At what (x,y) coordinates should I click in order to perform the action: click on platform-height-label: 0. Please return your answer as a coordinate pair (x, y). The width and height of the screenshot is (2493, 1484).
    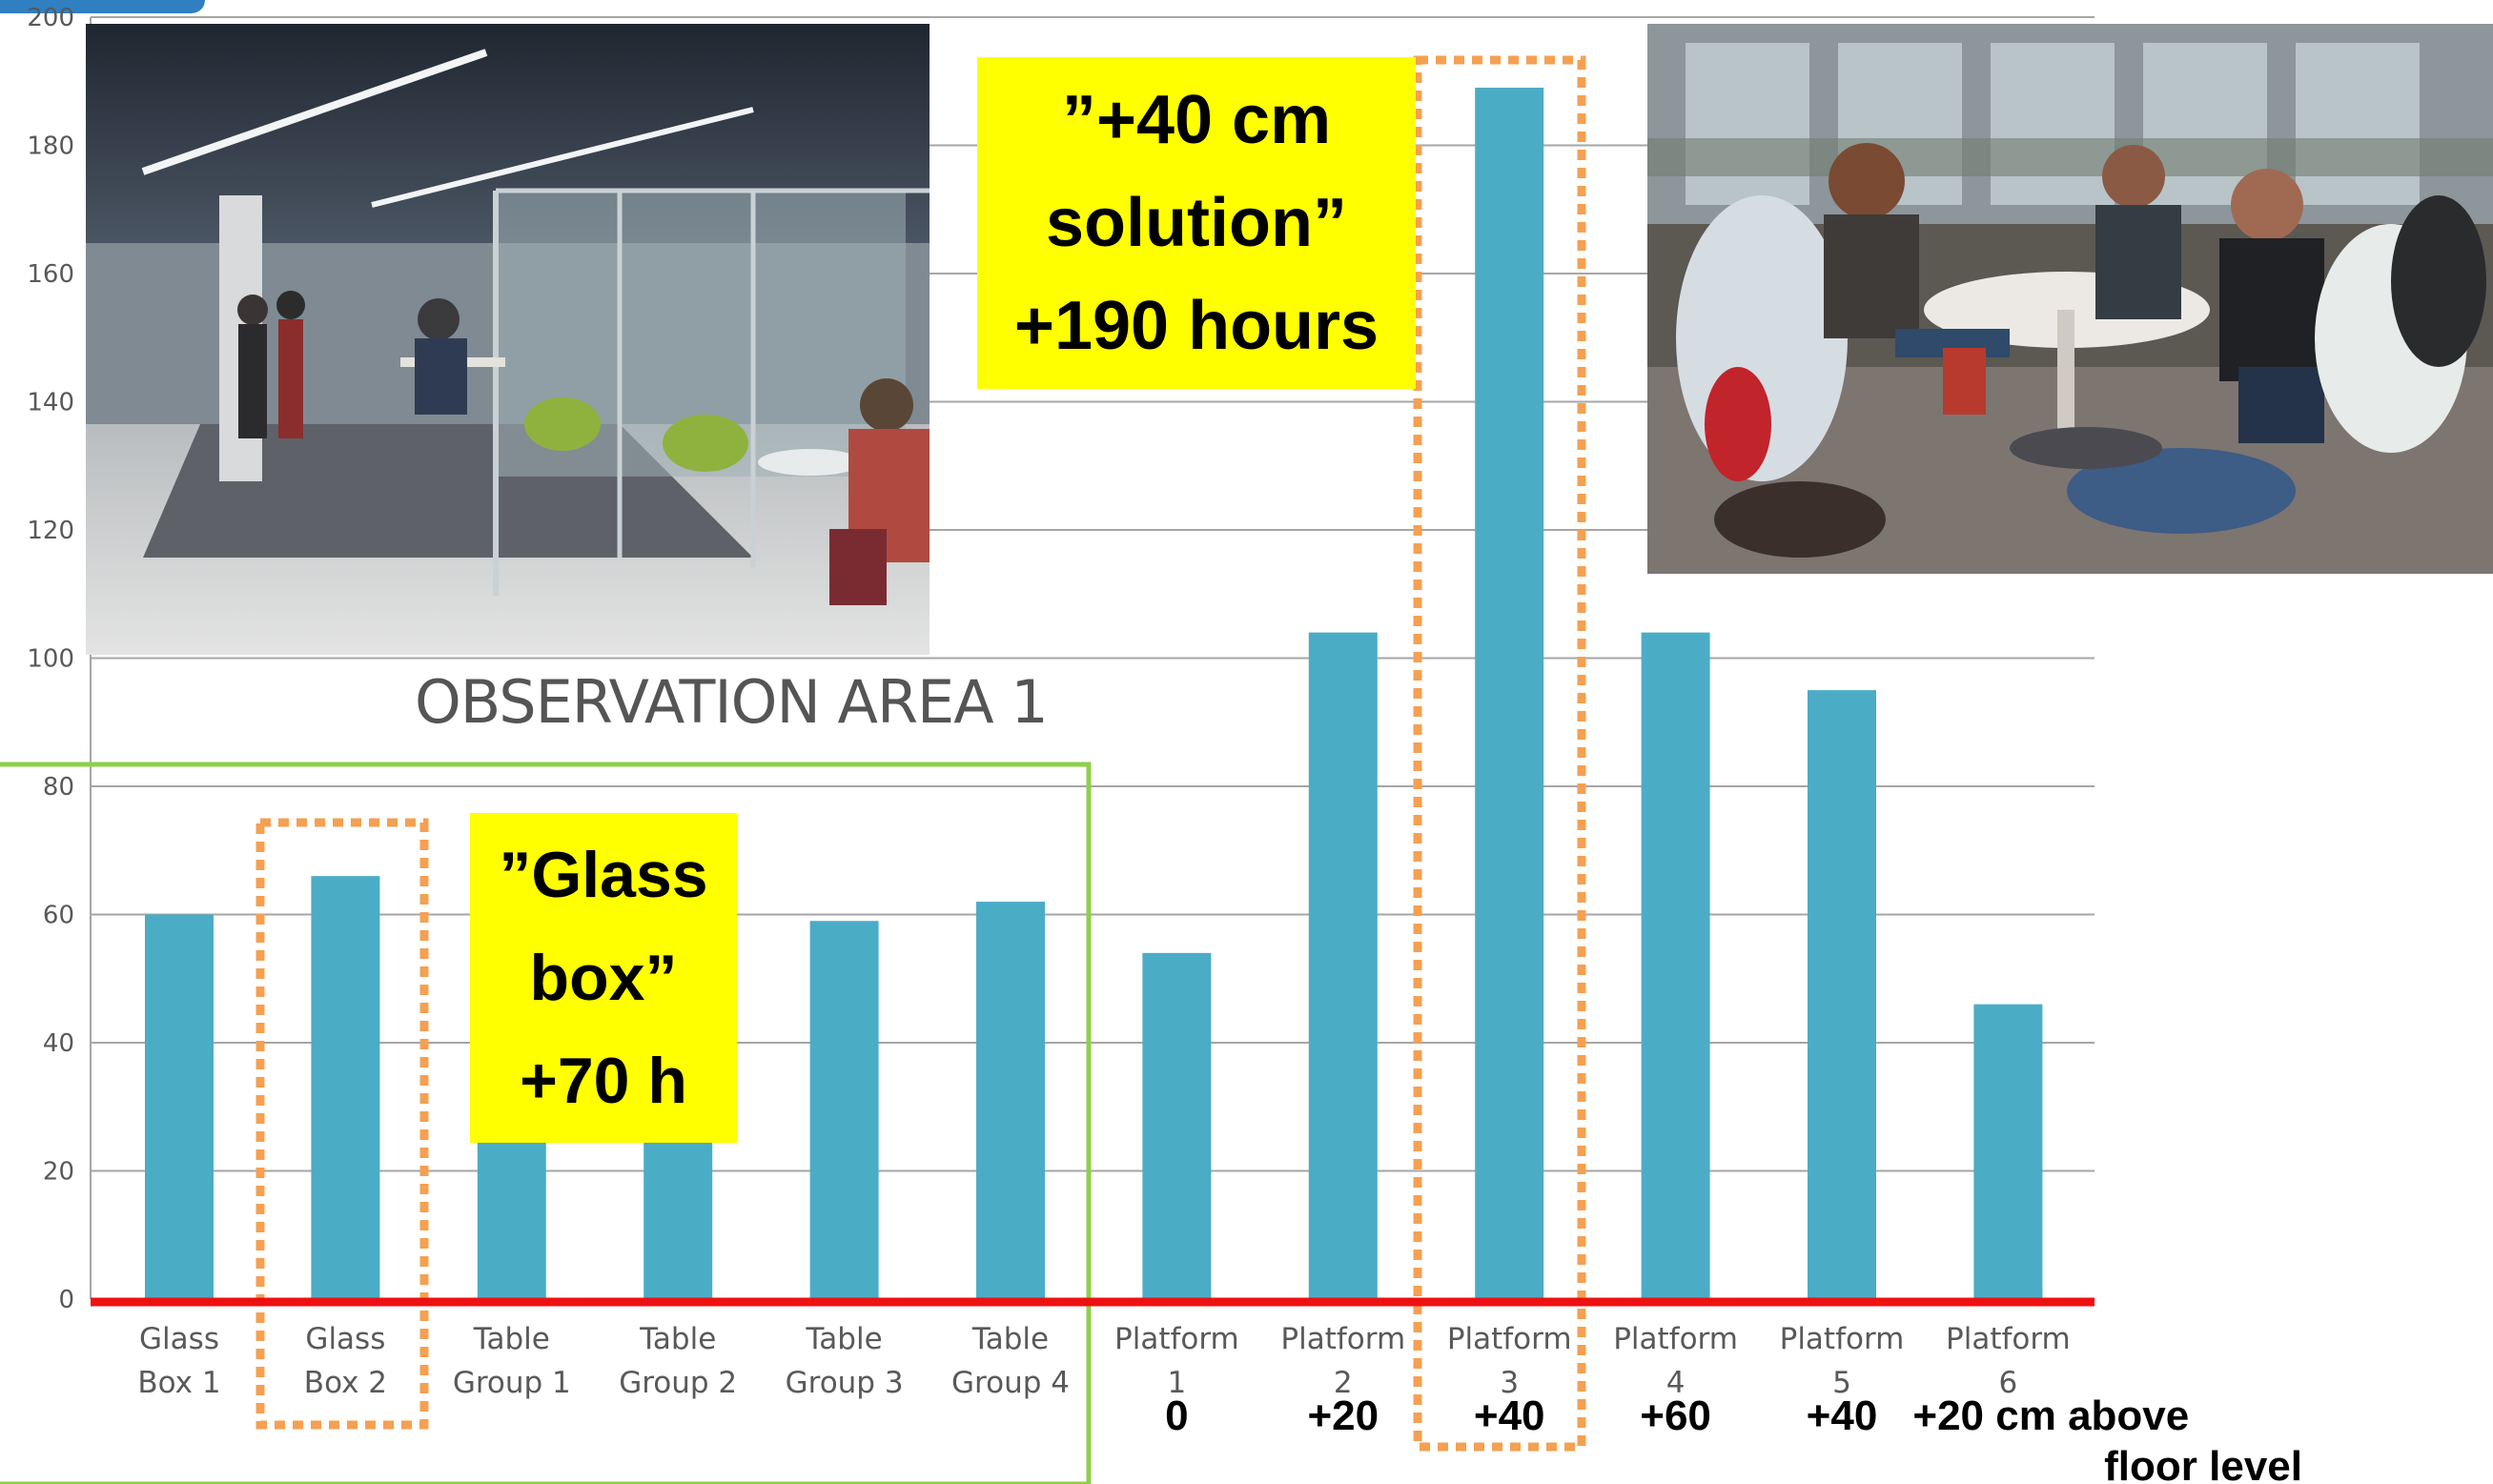
    Looking at the image, I should click on (1176, 1416).